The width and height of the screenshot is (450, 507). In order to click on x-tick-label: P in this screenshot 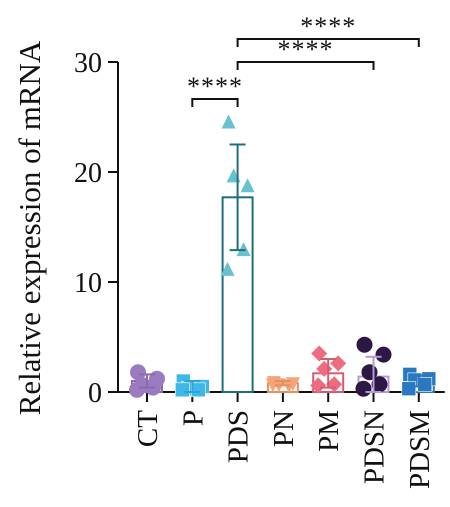, I will do `click(193, 418)`.